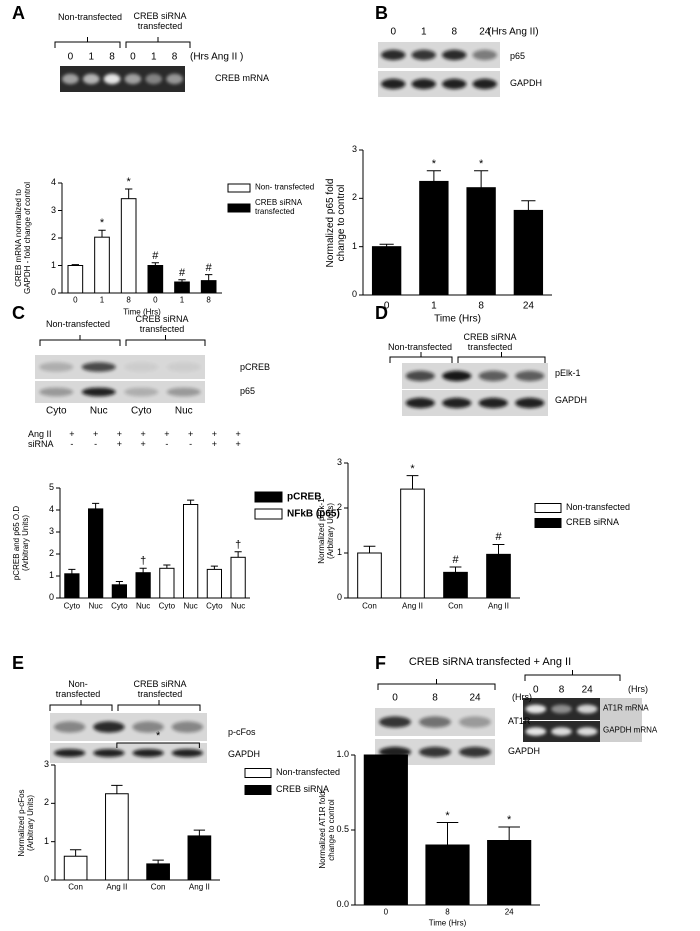 This screenshot has width=700, height=931. Describe the element at coordinates (238, 544) in the screenshot. I see `annotation: †` at that location.